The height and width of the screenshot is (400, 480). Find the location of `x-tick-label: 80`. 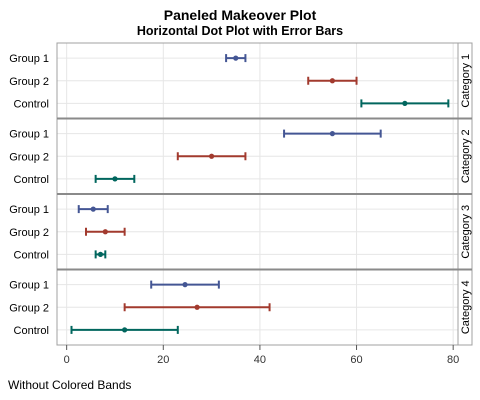

x-tick-label: 80 is located at coordinates (453, 360).